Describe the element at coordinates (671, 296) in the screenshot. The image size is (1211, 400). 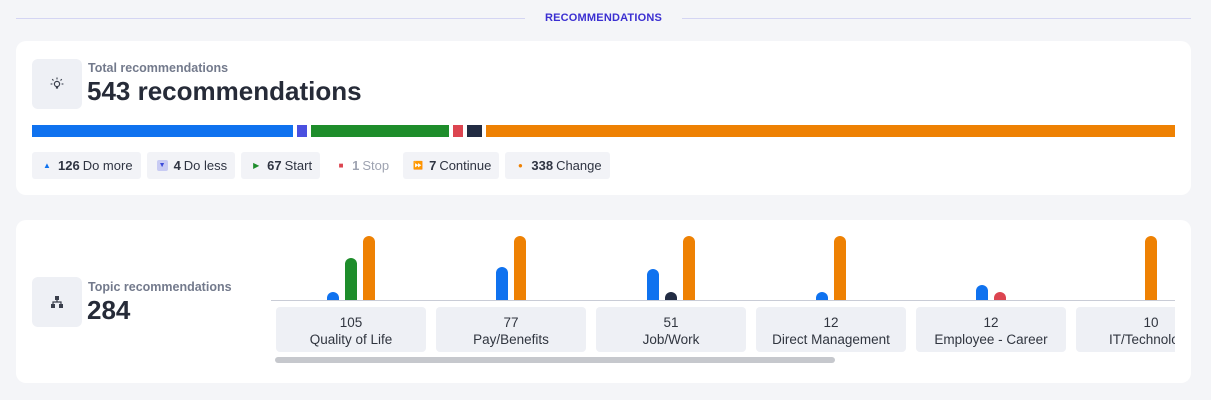
I see `bar-continue` at that location.